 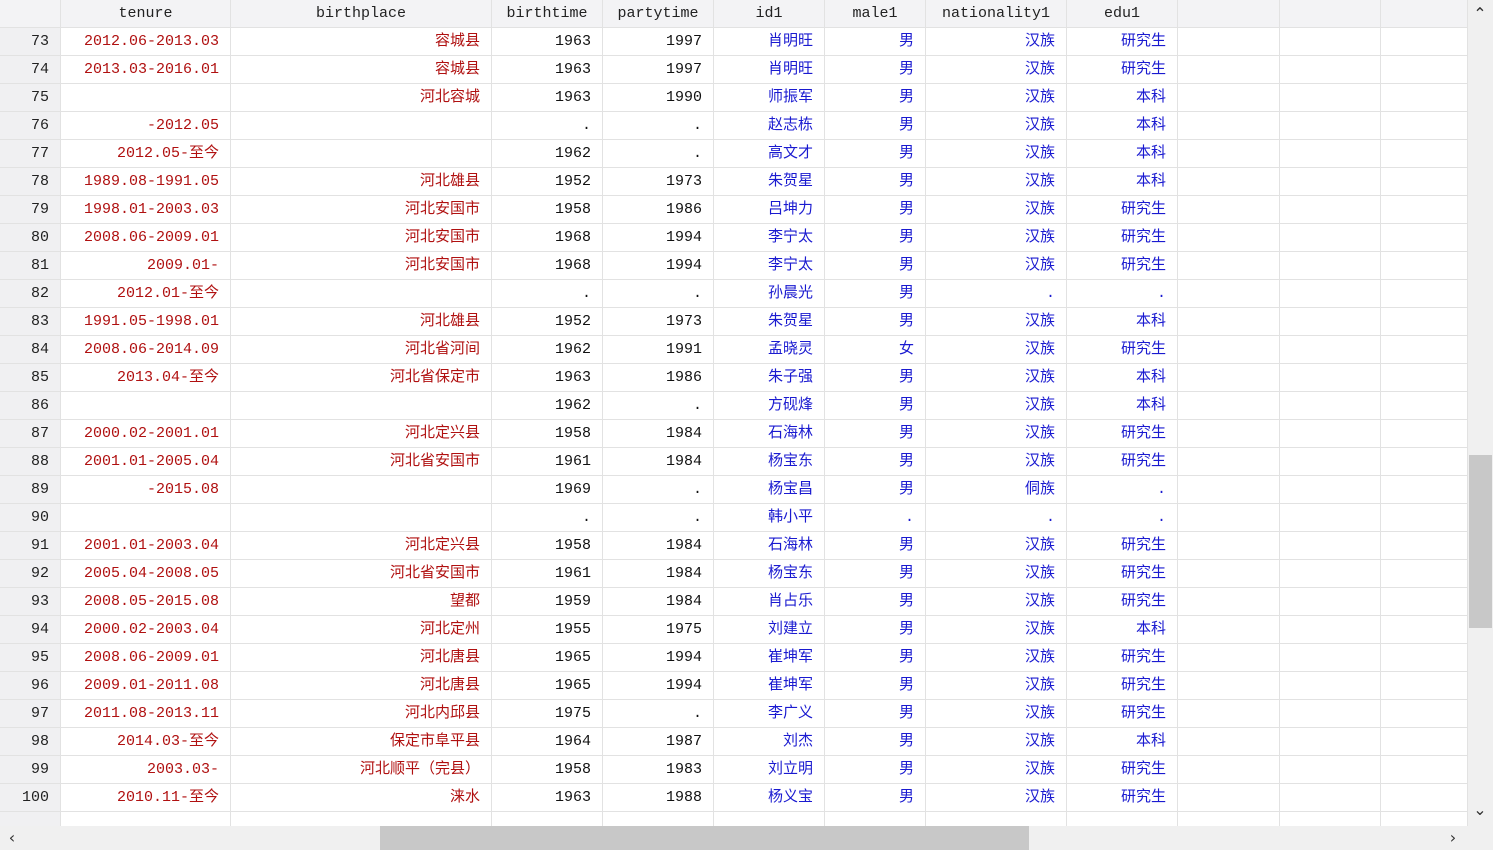 I want to click on row-number: 100, so click(x=30, y=798).